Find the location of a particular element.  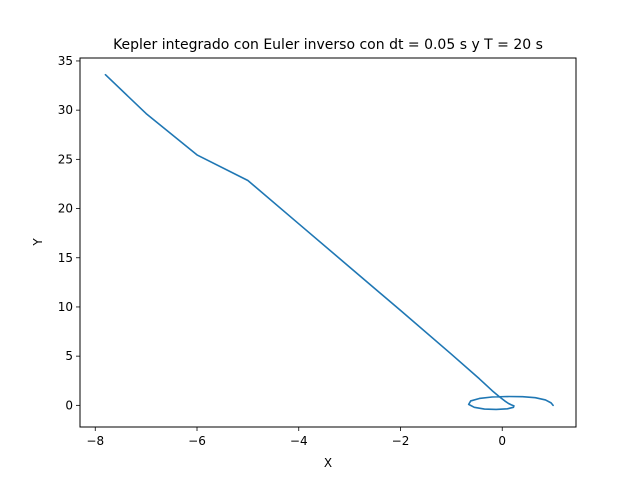

y-tick-label: 35 is located at coordinates (65, 61).